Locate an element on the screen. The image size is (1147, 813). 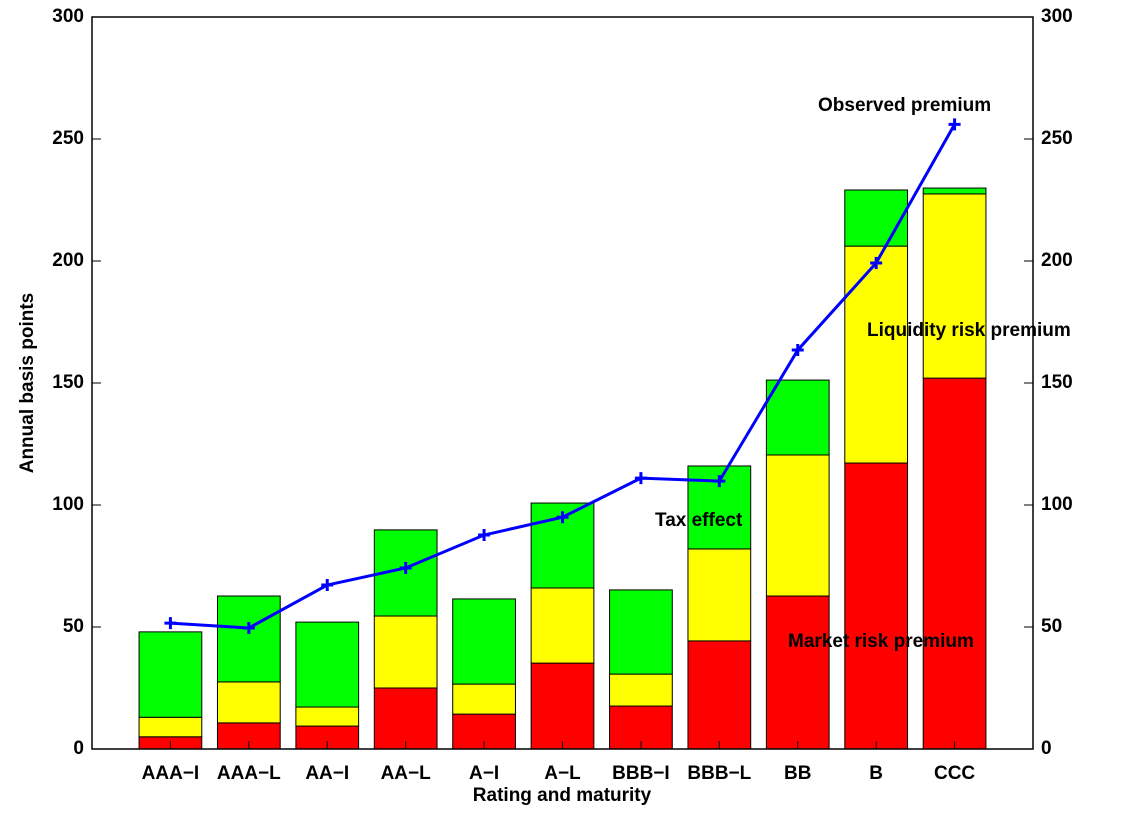
y2-tick-label: 50 is located at coordinates (1051, 626).